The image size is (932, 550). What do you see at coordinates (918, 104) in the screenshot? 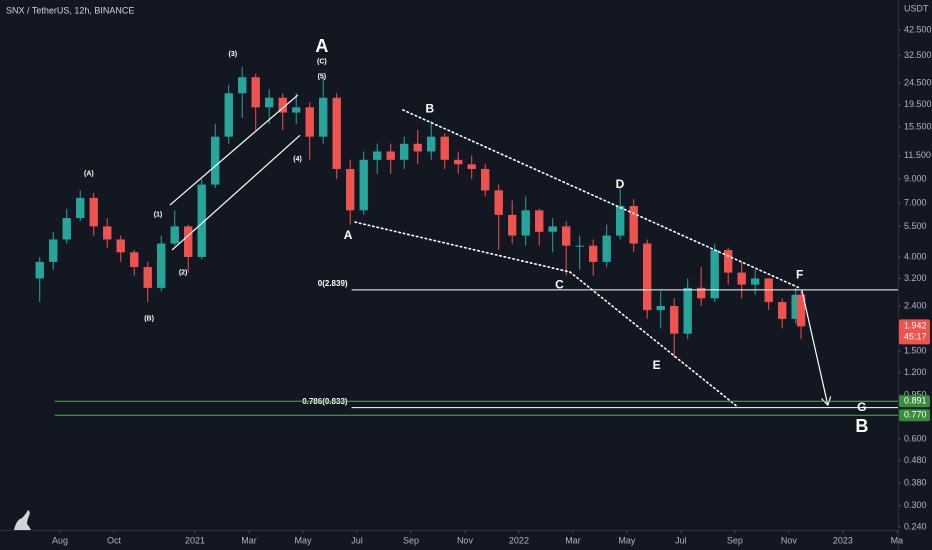
I see `y-tick-label: 19.500` at bounding box center [918, 104].